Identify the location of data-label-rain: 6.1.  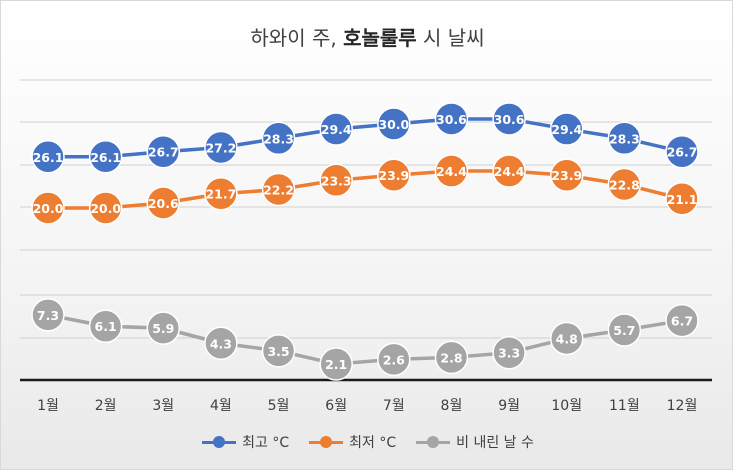
(106, 326).